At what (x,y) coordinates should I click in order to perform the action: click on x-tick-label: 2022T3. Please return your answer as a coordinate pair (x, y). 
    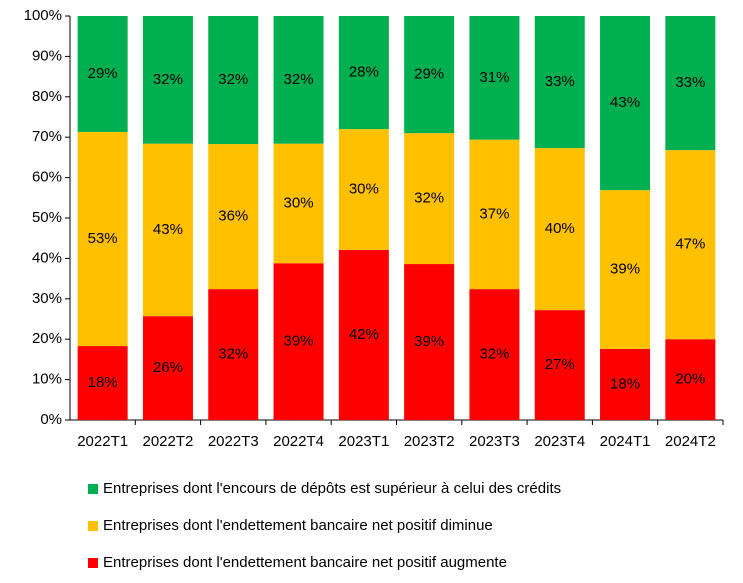
    Looking at the image, I should click on (233, 441).